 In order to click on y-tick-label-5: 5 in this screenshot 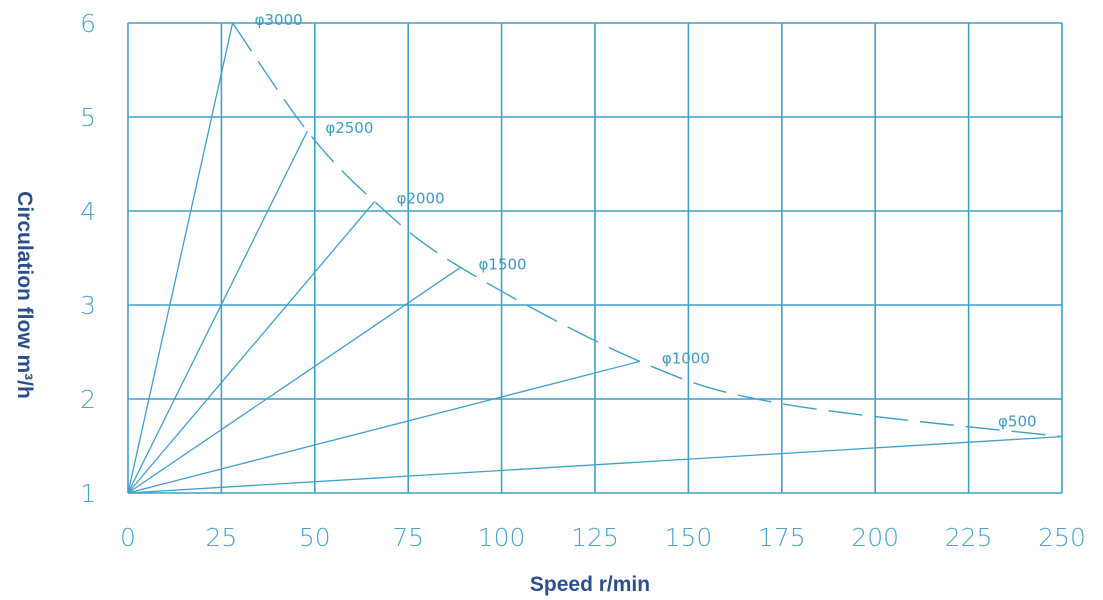, I will do `click(88, 117)`.